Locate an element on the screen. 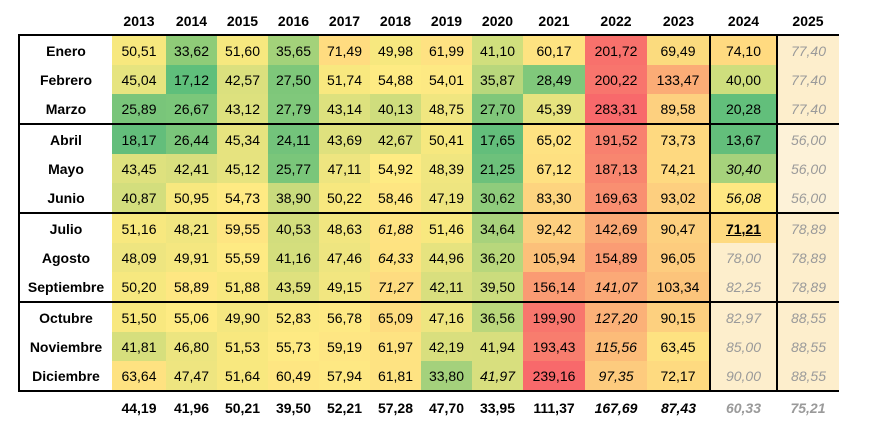 This screenshot has height=424, width=873. value-cell: 78,89 is located at coordinates (808, 287).